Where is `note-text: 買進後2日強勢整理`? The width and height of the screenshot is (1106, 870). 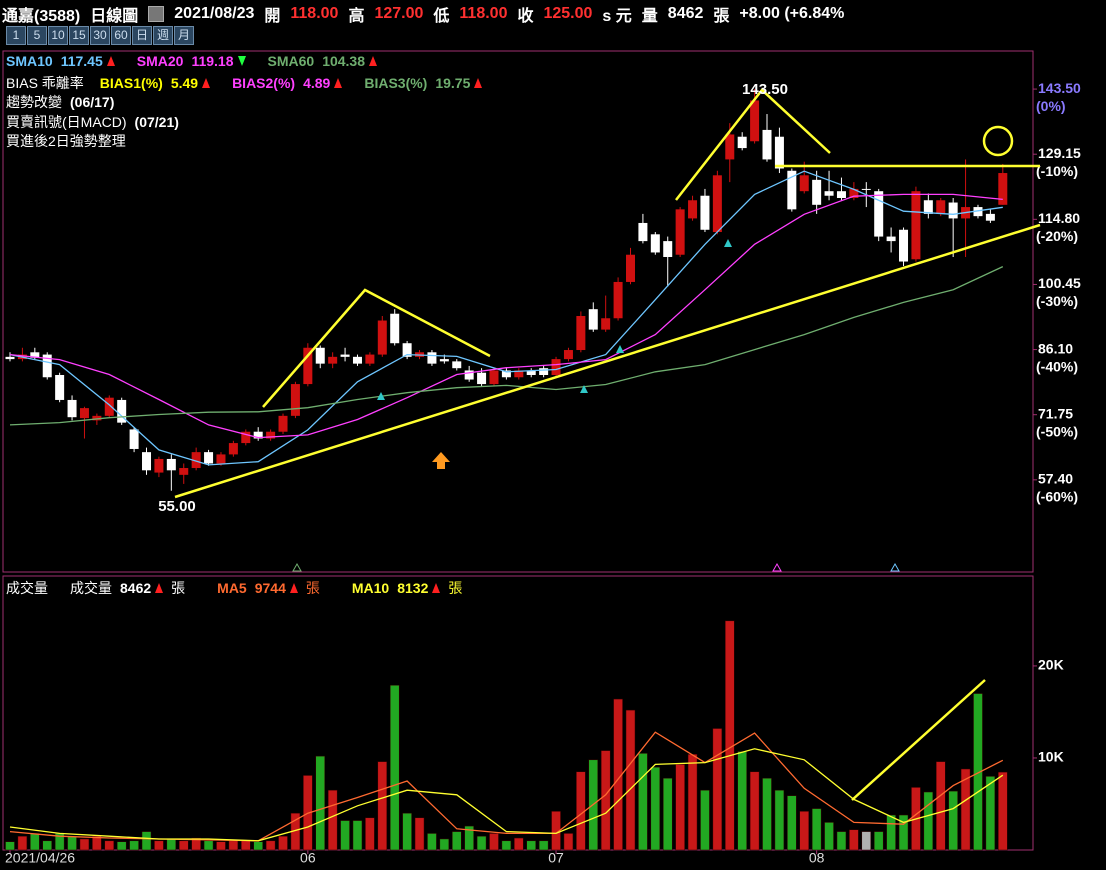 note-text: 買進後2日強勢整理 is located at coordinates (66, 141).